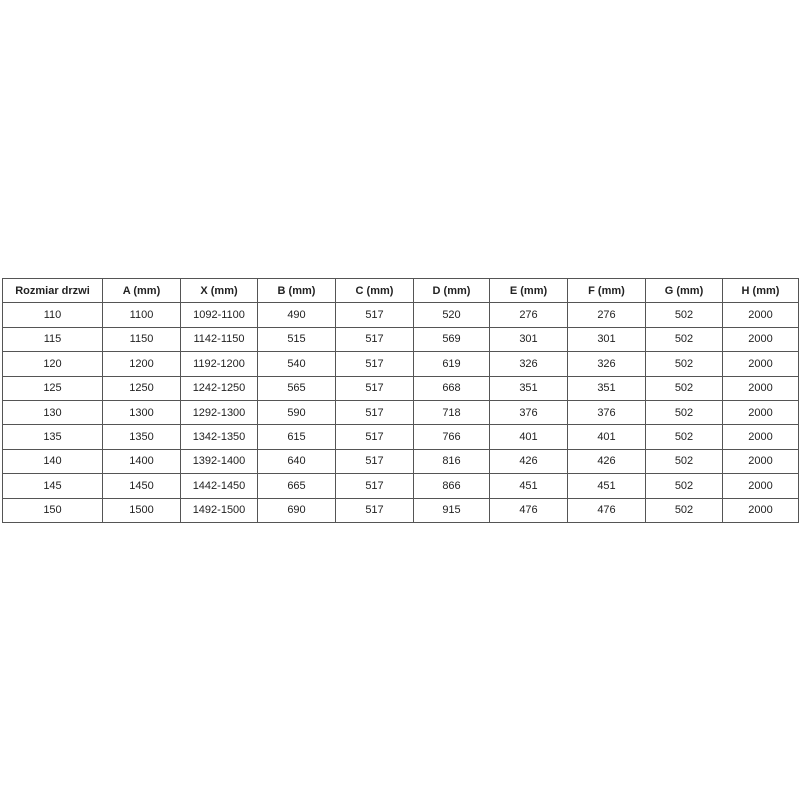 Image resolution: width=800 pixels, height=800 pixels. Describe the element at coordinates (451, 437) in the screenshot. I see `table-cell: 766` at that location.